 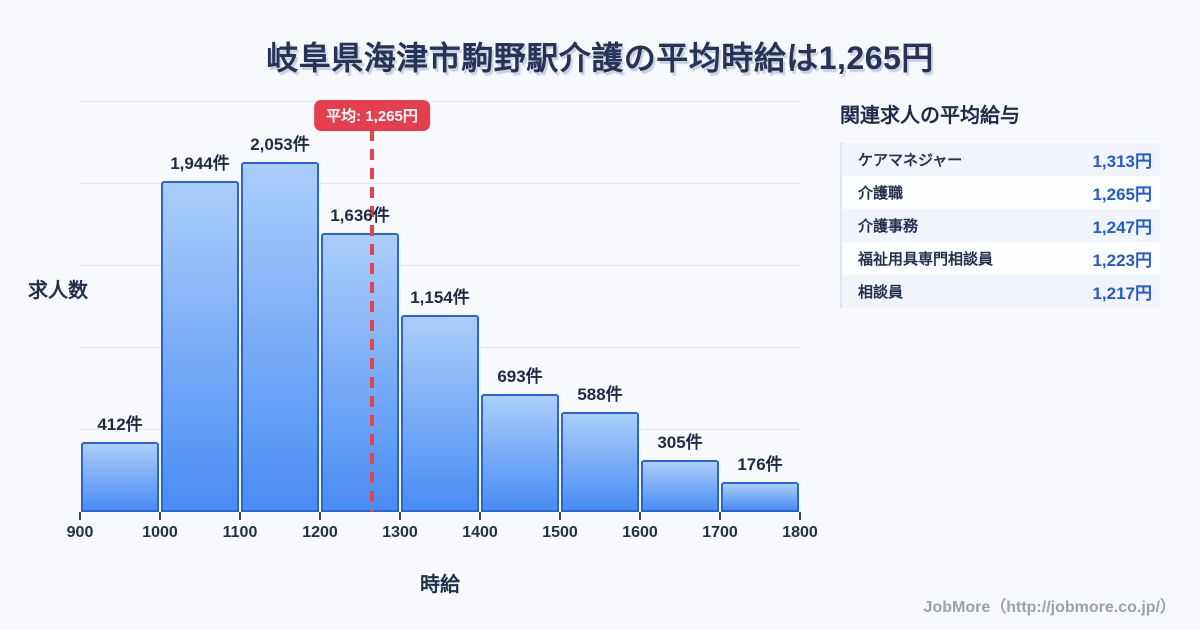 What do you see at coordinates (240, 532) in the screenshot?
I see `x-tick-label: 1100` at bounding box center [240, 532].